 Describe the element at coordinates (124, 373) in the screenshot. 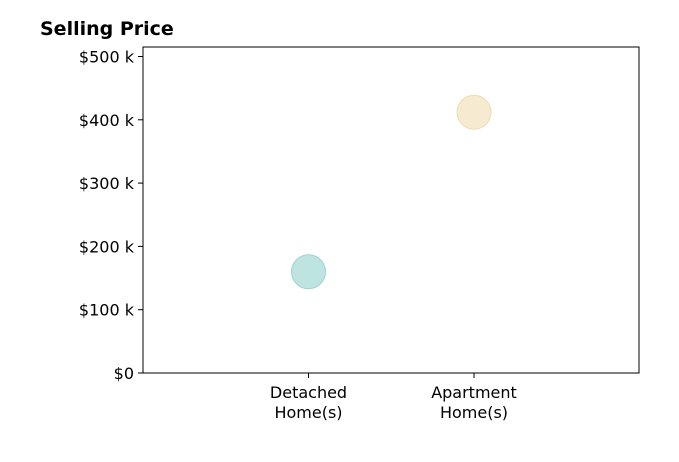

I see `y-tick-label: $0` at that location.